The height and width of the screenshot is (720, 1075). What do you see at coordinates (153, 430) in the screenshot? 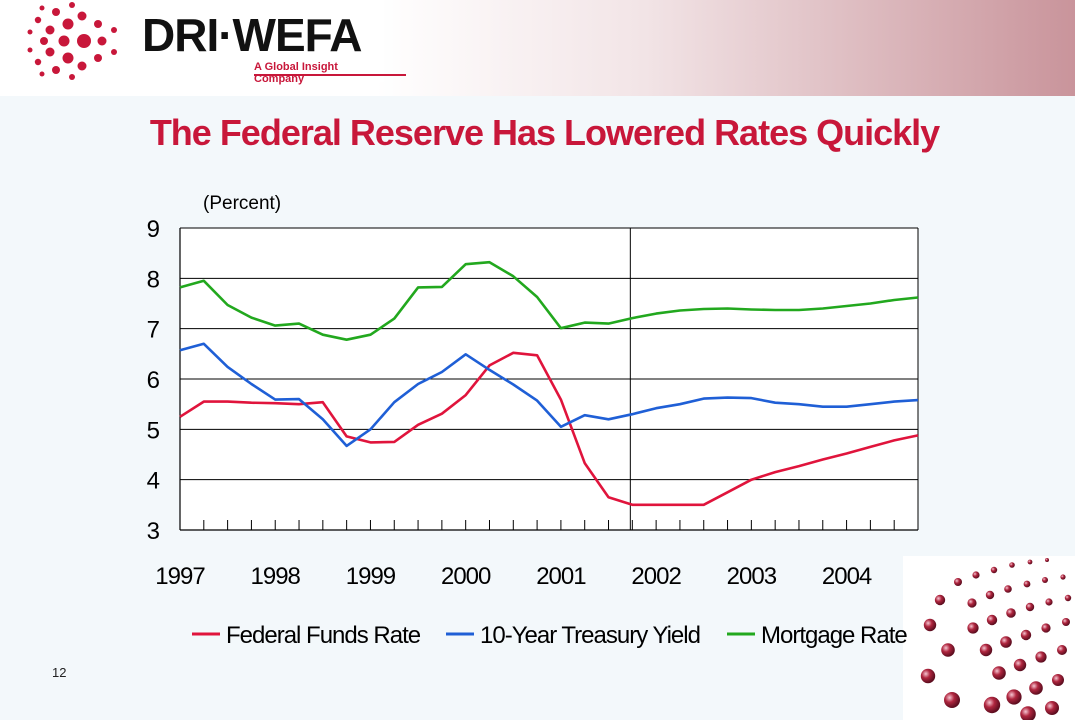
I see `y-tick-label: 5` at bounding box center [153, 430].